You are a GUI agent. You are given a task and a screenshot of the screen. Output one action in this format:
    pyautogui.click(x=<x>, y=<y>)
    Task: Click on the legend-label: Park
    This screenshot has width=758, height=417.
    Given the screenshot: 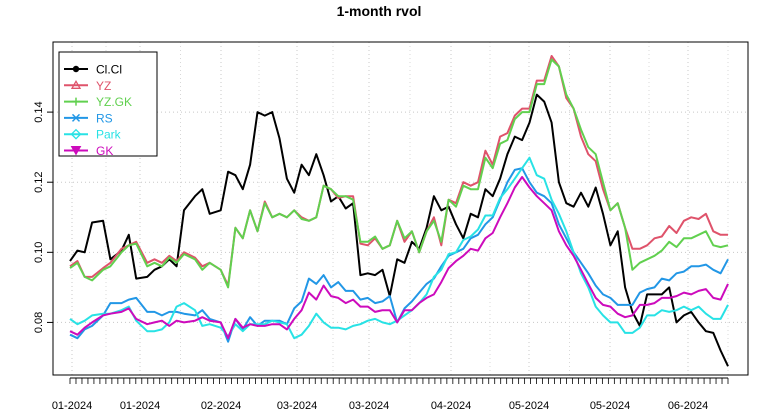 What is the action you would take?
    pyautogui.click(x=109, y=135)
    